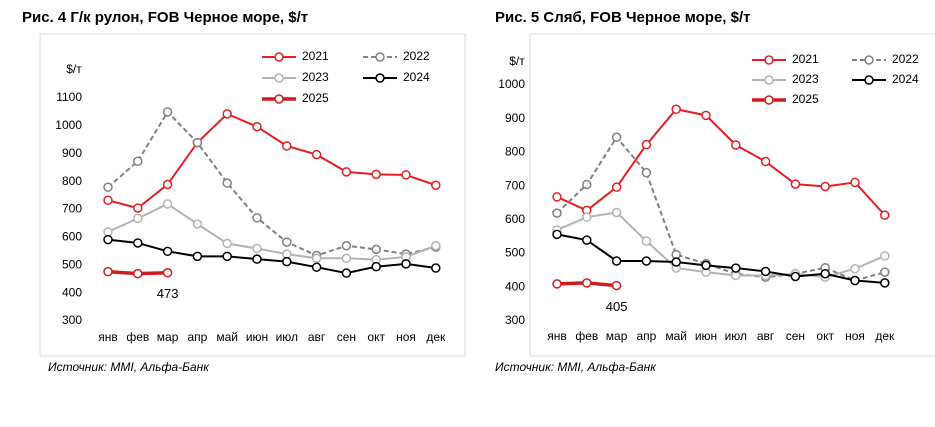 This screenshot has width=935, height=427. What do you see at coordinates (168, 293) in the screenshot?
I see `data-label: 473` at bounding box center [168, 293].